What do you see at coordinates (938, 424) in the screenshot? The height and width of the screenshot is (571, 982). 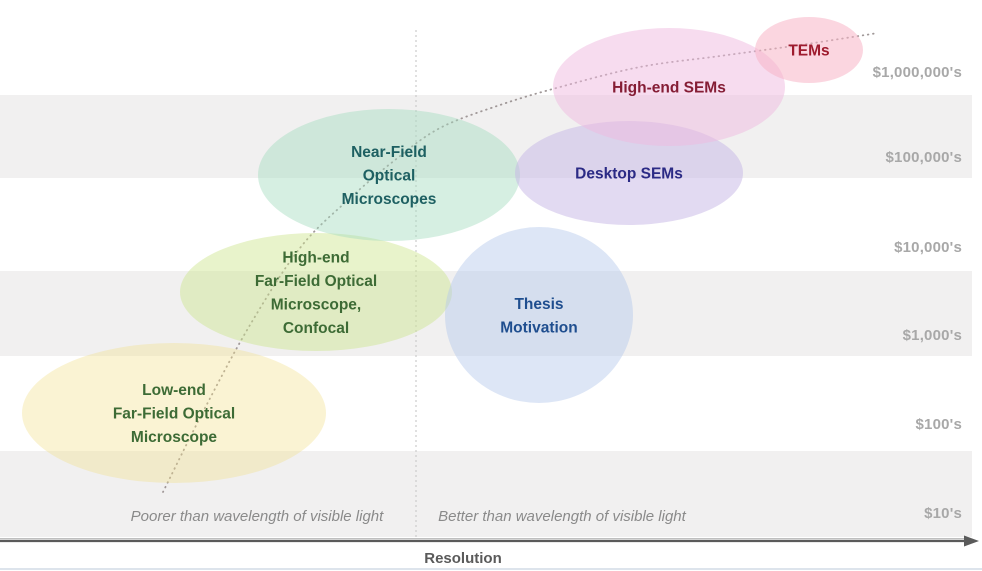 I see `price-band-label-4: $100's` at bounding box center [938, 424].